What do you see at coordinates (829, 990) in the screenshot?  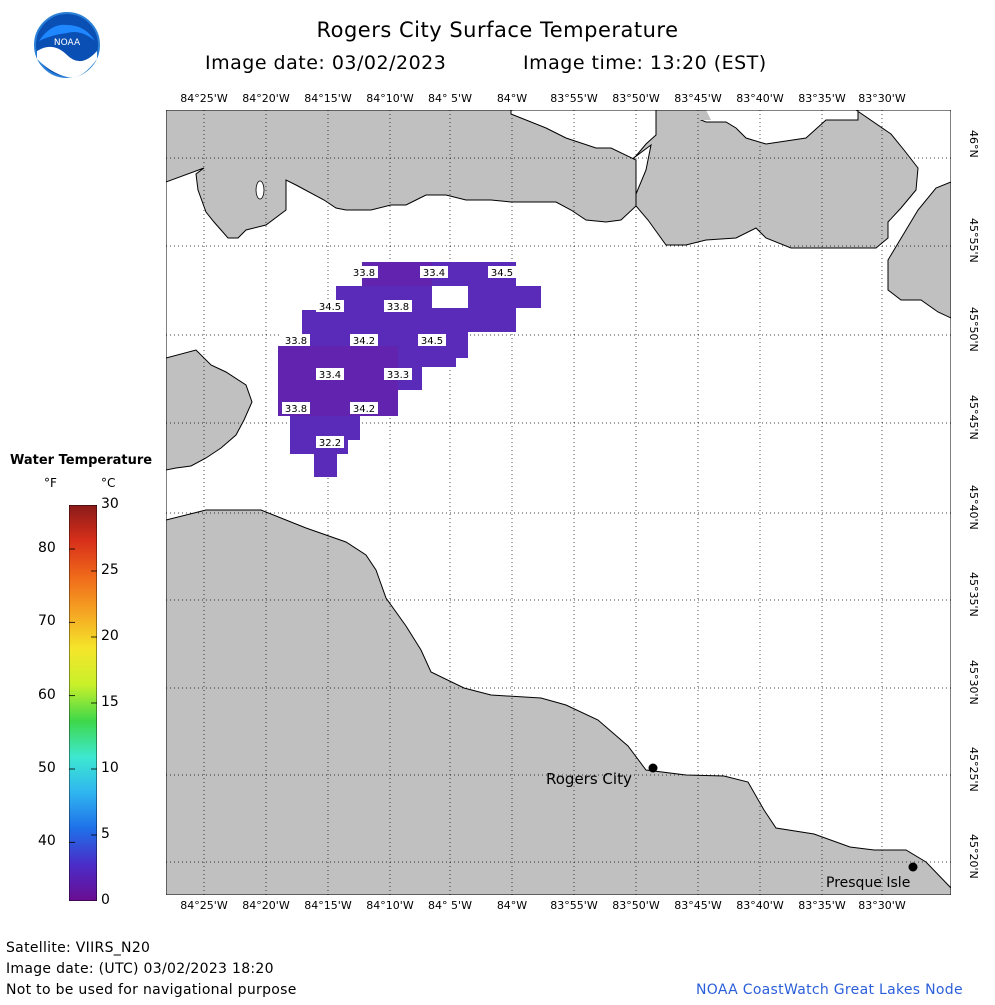 I see `credit: NOAA CoastWatch Great Lakes Node` at bounding box center [829, 990].